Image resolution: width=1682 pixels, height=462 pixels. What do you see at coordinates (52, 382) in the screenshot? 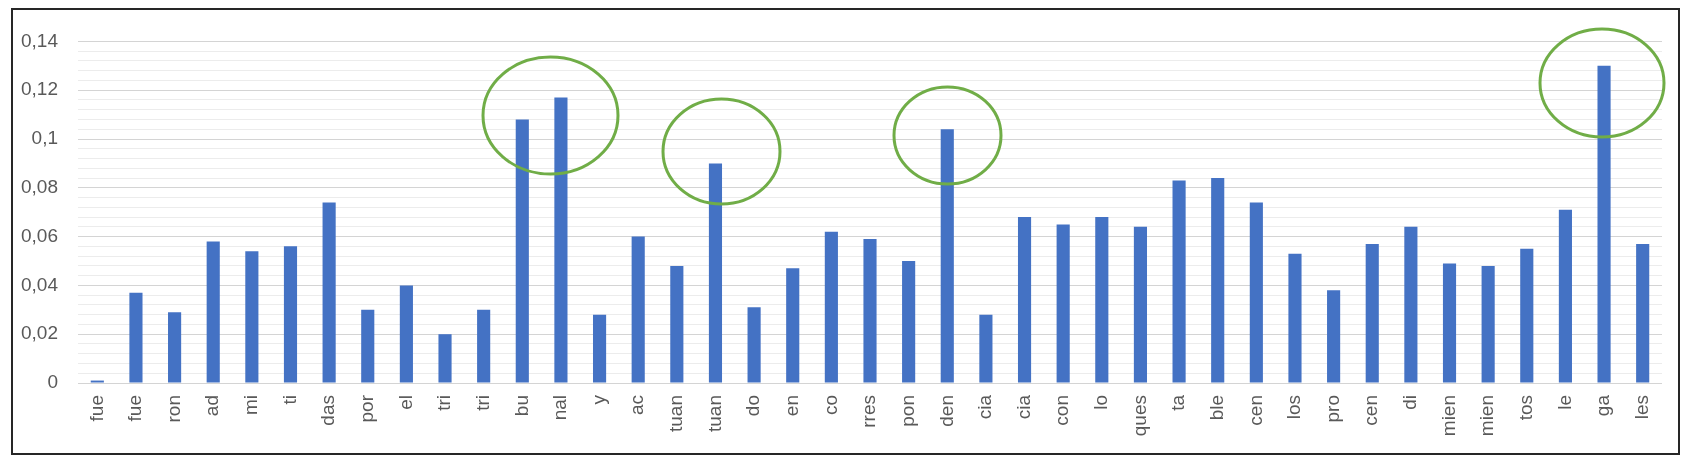
I see `y-tick-label: 0` at bounding box center [52, 382].